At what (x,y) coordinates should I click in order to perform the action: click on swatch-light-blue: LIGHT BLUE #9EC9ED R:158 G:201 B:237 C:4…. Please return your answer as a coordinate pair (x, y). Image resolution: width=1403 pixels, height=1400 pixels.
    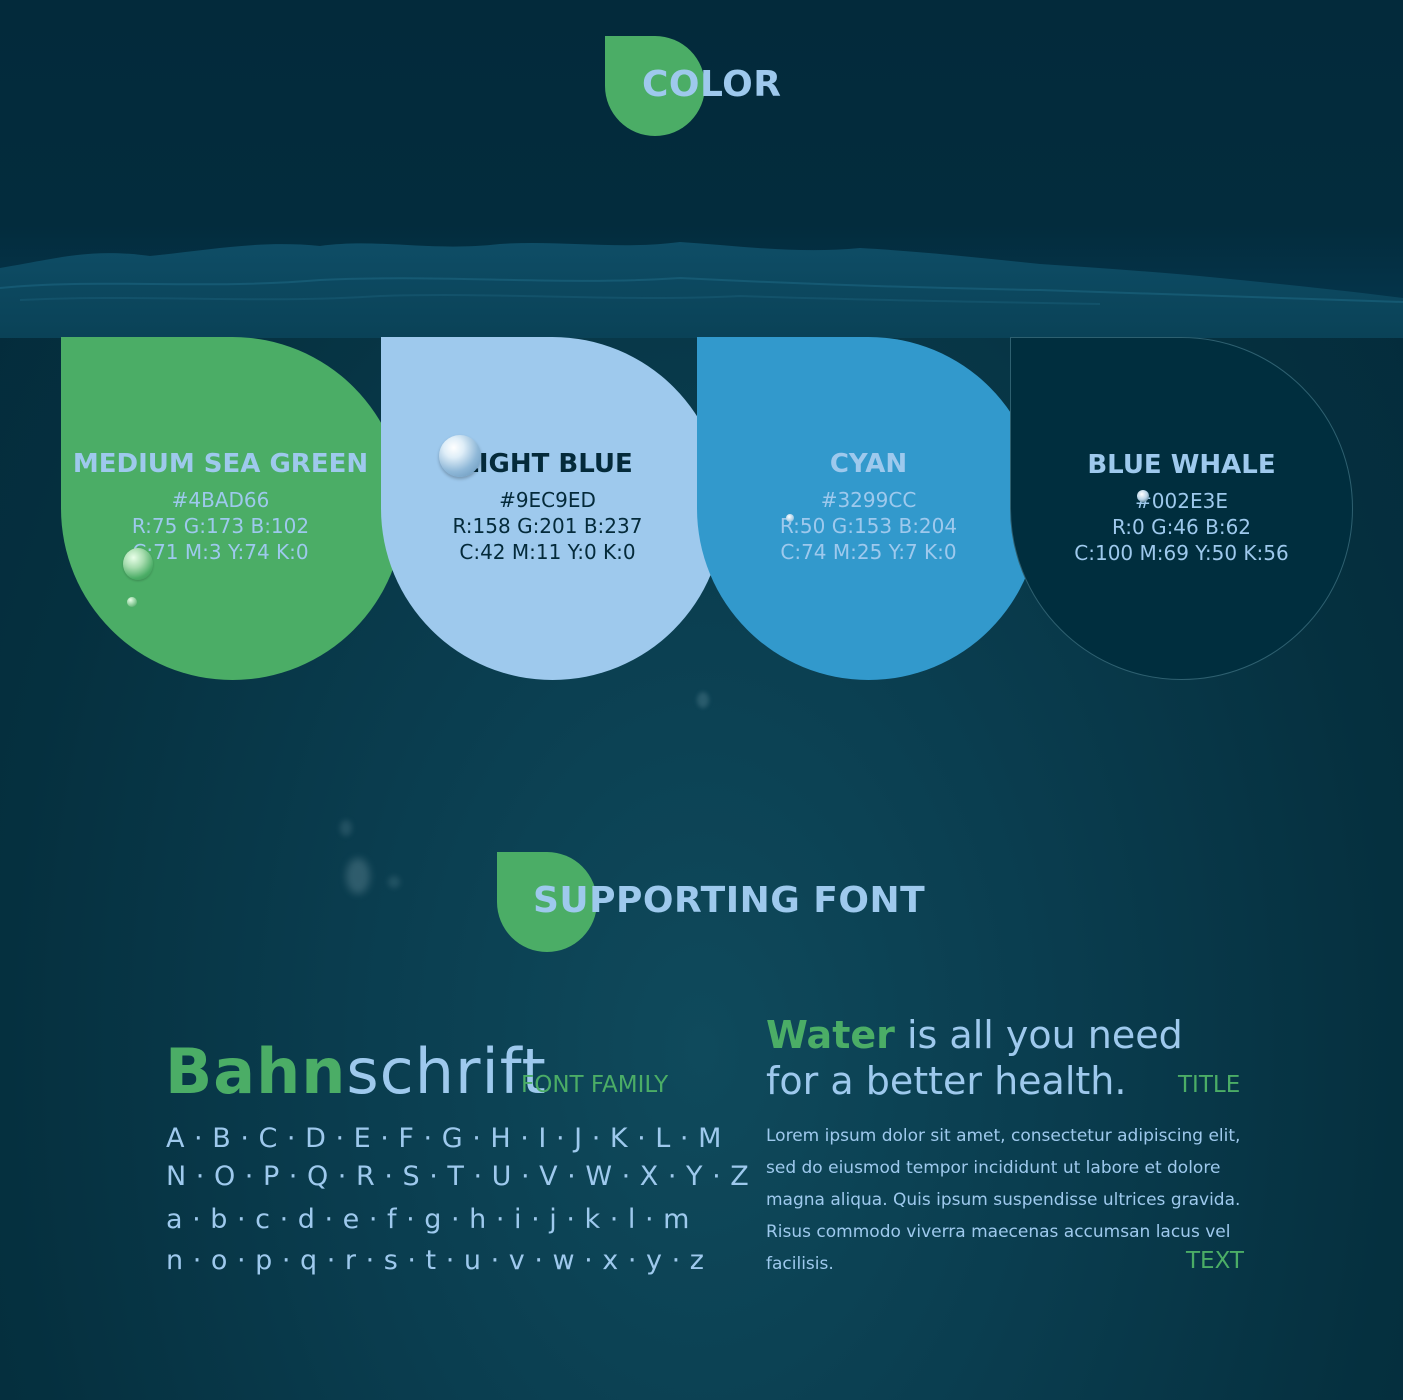
    Looking at the image, I should click on (552, 508).